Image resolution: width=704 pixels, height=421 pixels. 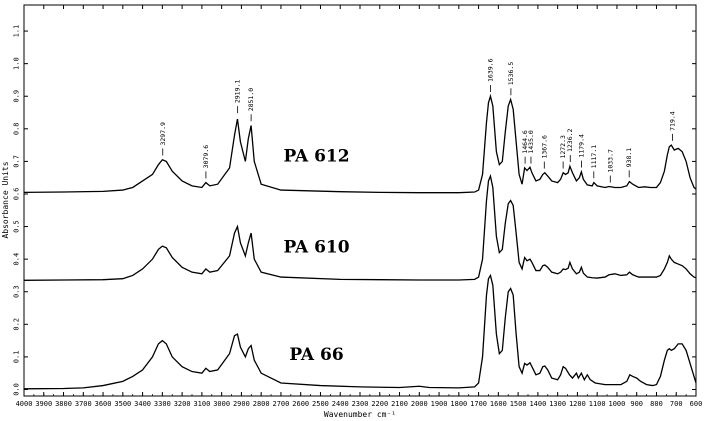 What do you see at coordinates (491, 70) in the screenshot?
I see `peak-label: 1639.6` at bounding box center [491, 70].